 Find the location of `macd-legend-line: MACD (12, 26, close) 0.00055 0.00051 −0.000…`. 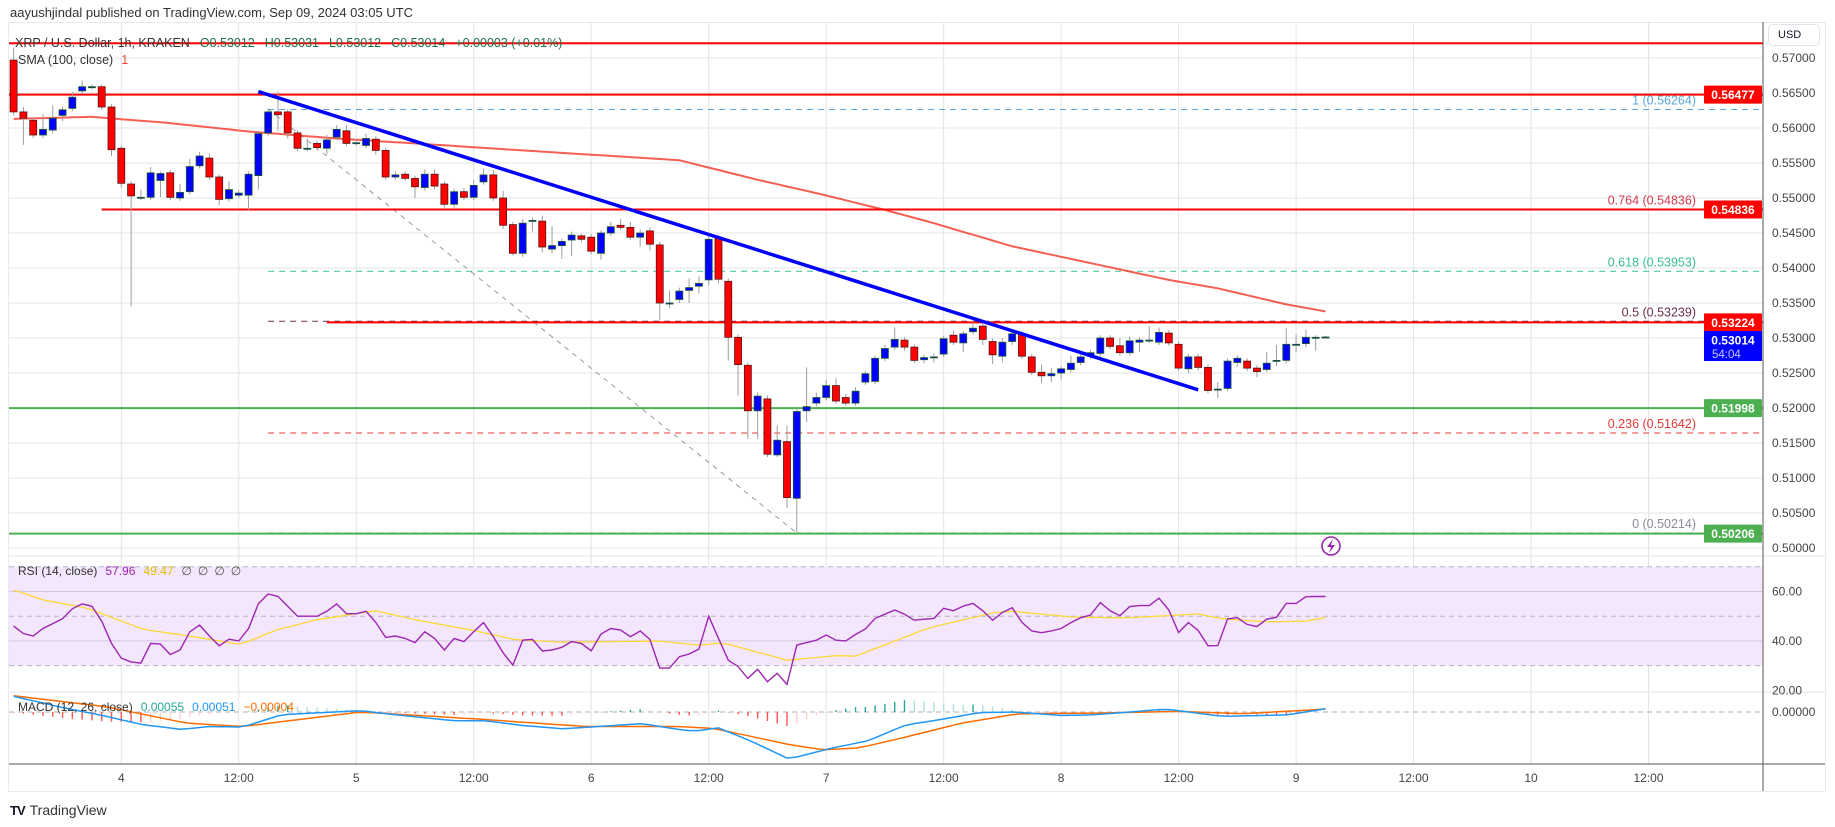

macd-legend-line: MACD (12, 26, close) 0.00055 0.00051 −0.000… is located at coordinates (156, 707).